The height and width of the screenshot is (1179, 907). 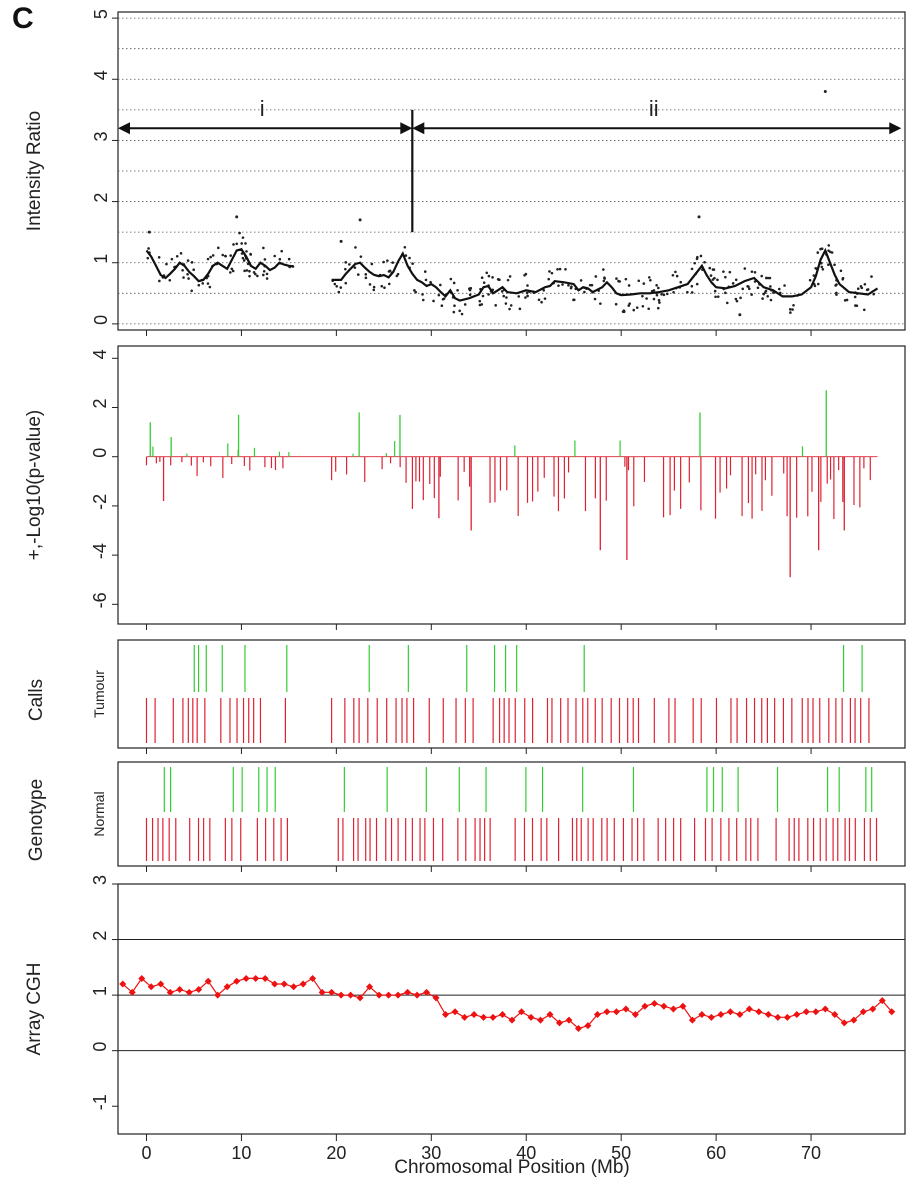 What do you see at coordinates (100, 1102) in the screenshot?
I see `cgh-y-tick-label: -1` at bounding box center [100, 1102].